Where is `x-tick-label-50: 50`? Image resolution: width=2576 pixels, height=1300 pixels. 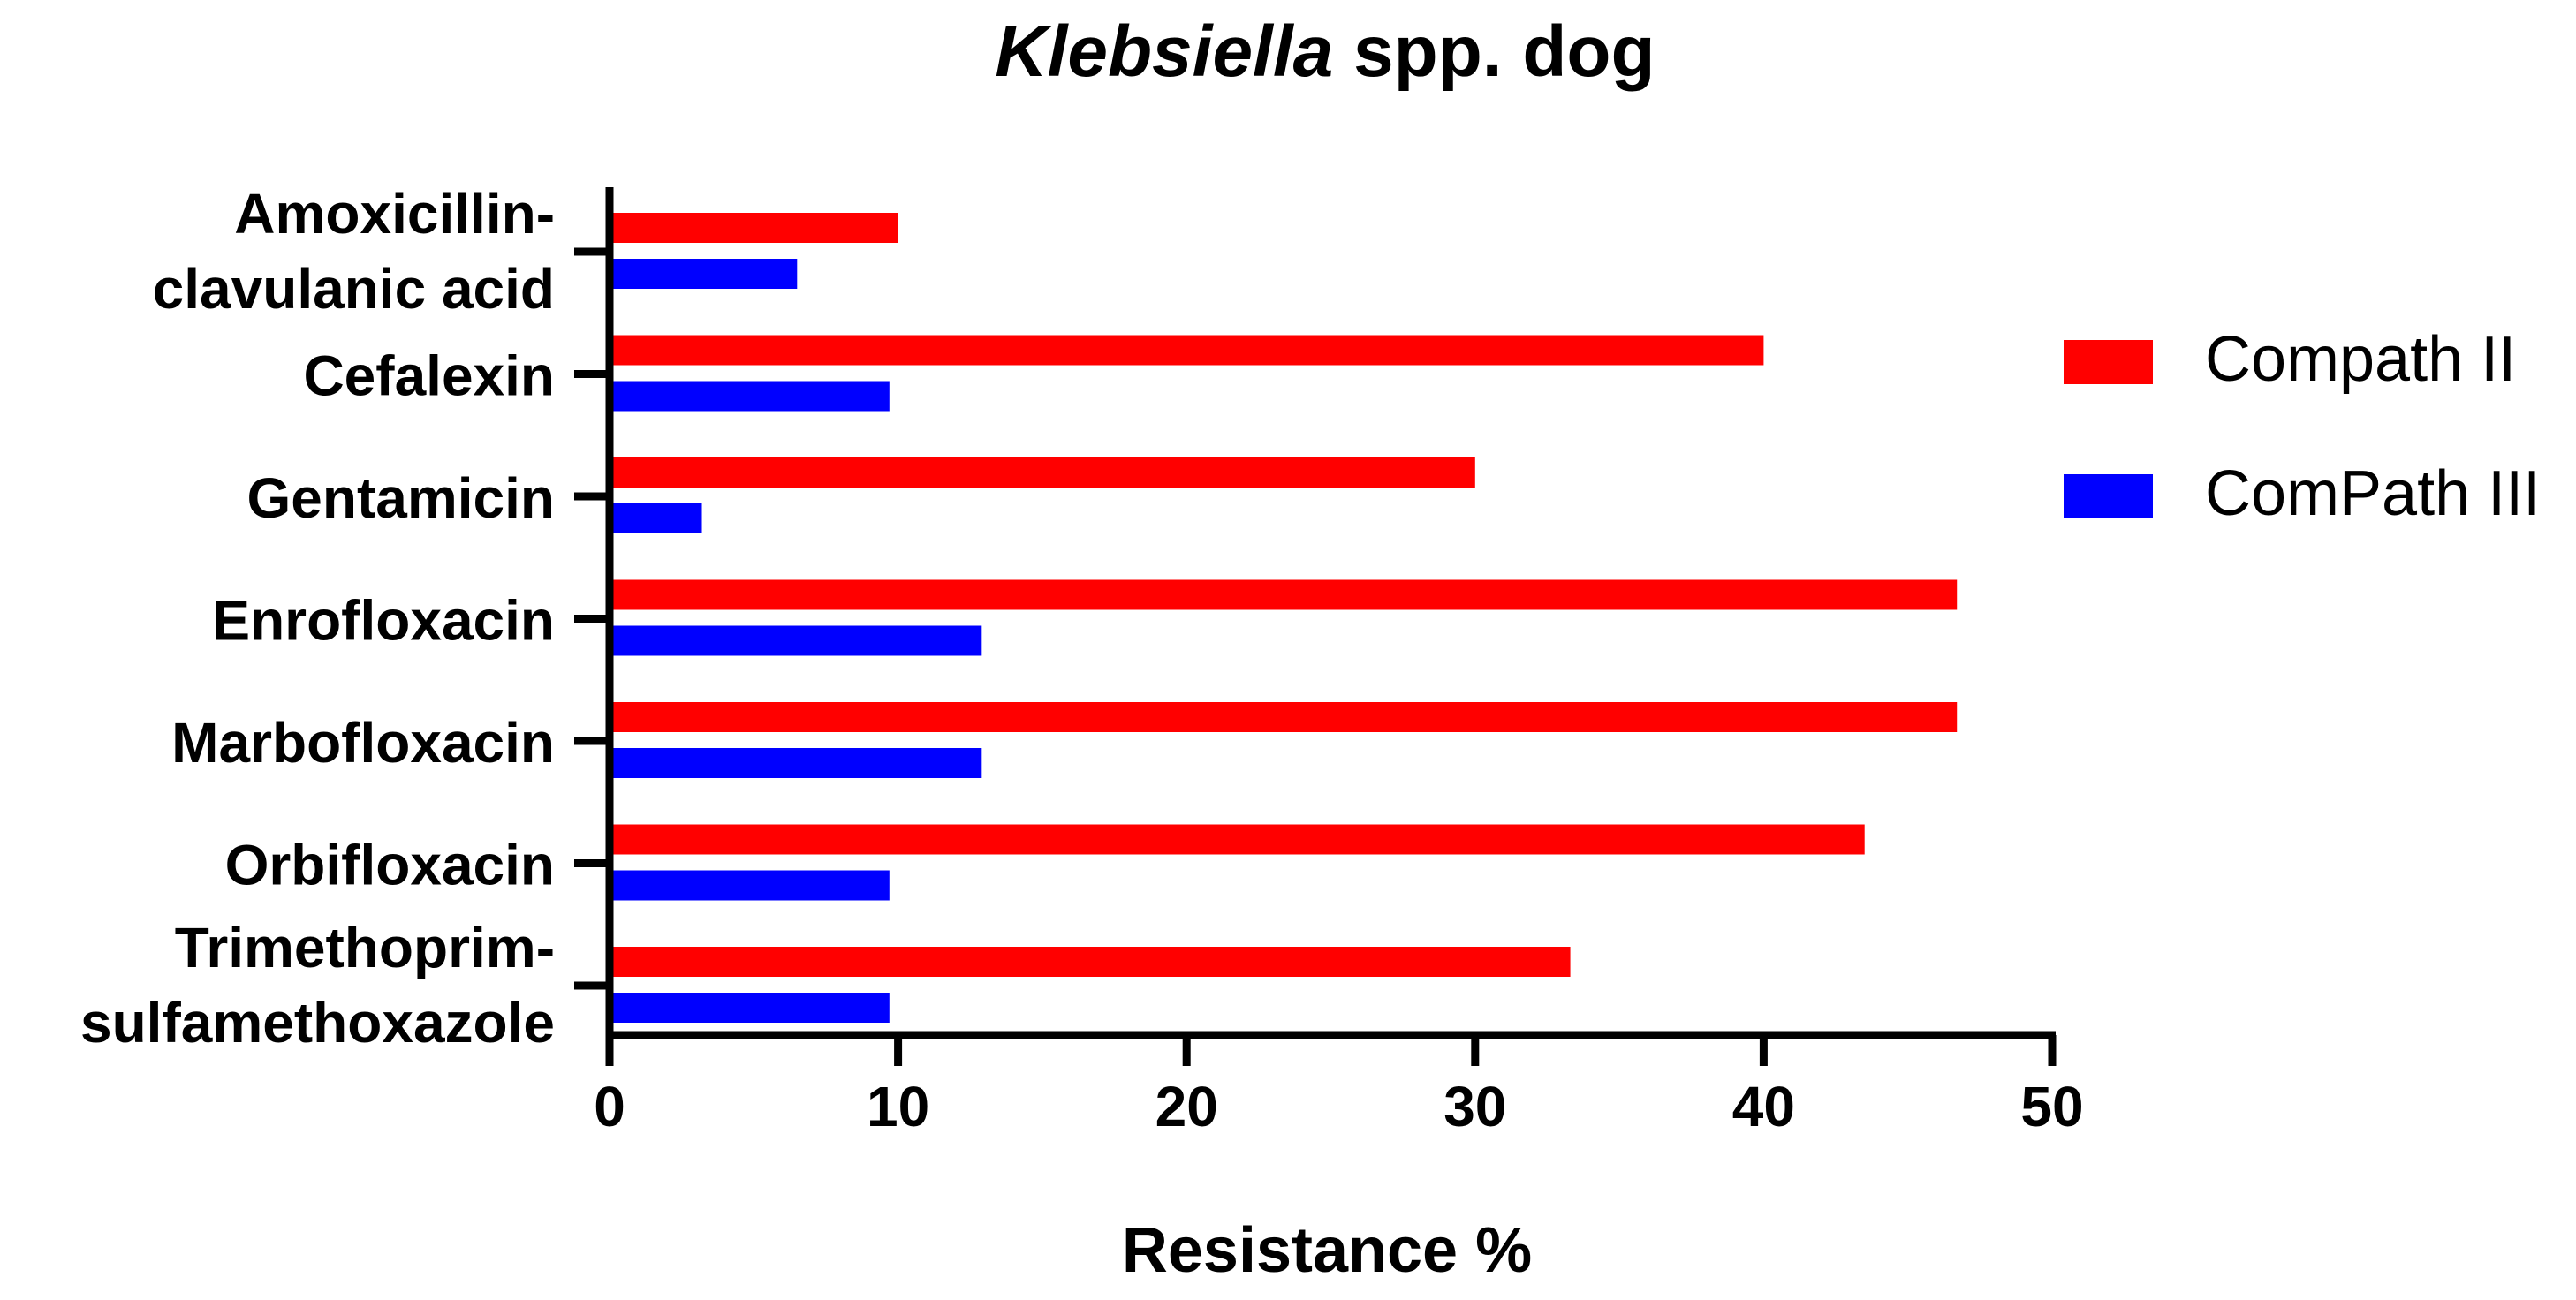
x-tick-label-50: 50 is located at coordinates (2051, 1106).